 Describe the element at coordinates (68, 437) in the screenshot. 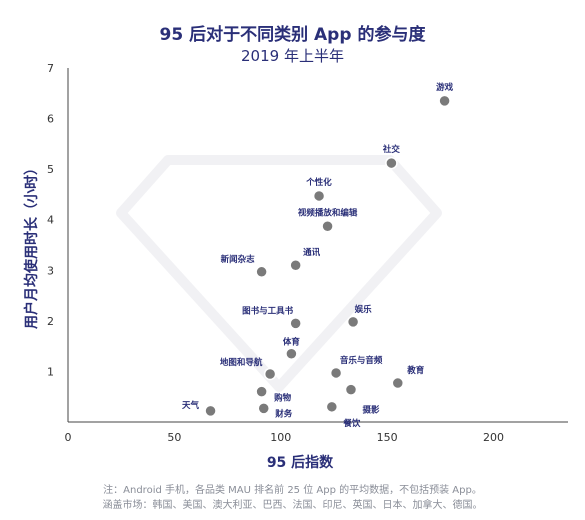

I see `x-tick-label: 0` at that location.